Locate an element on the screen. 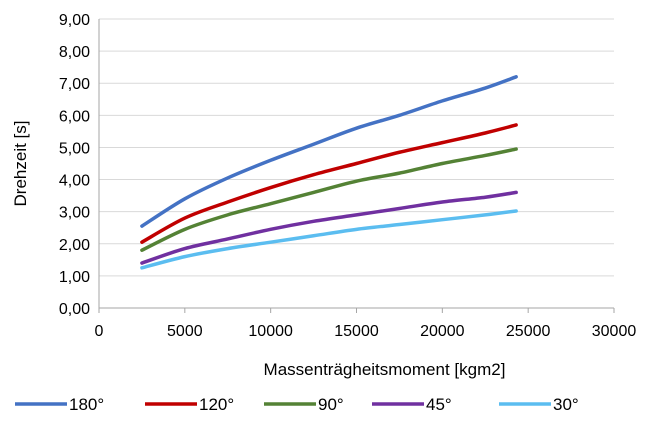  y-tick-label: 4,00 is located at coordinates (74, 181).